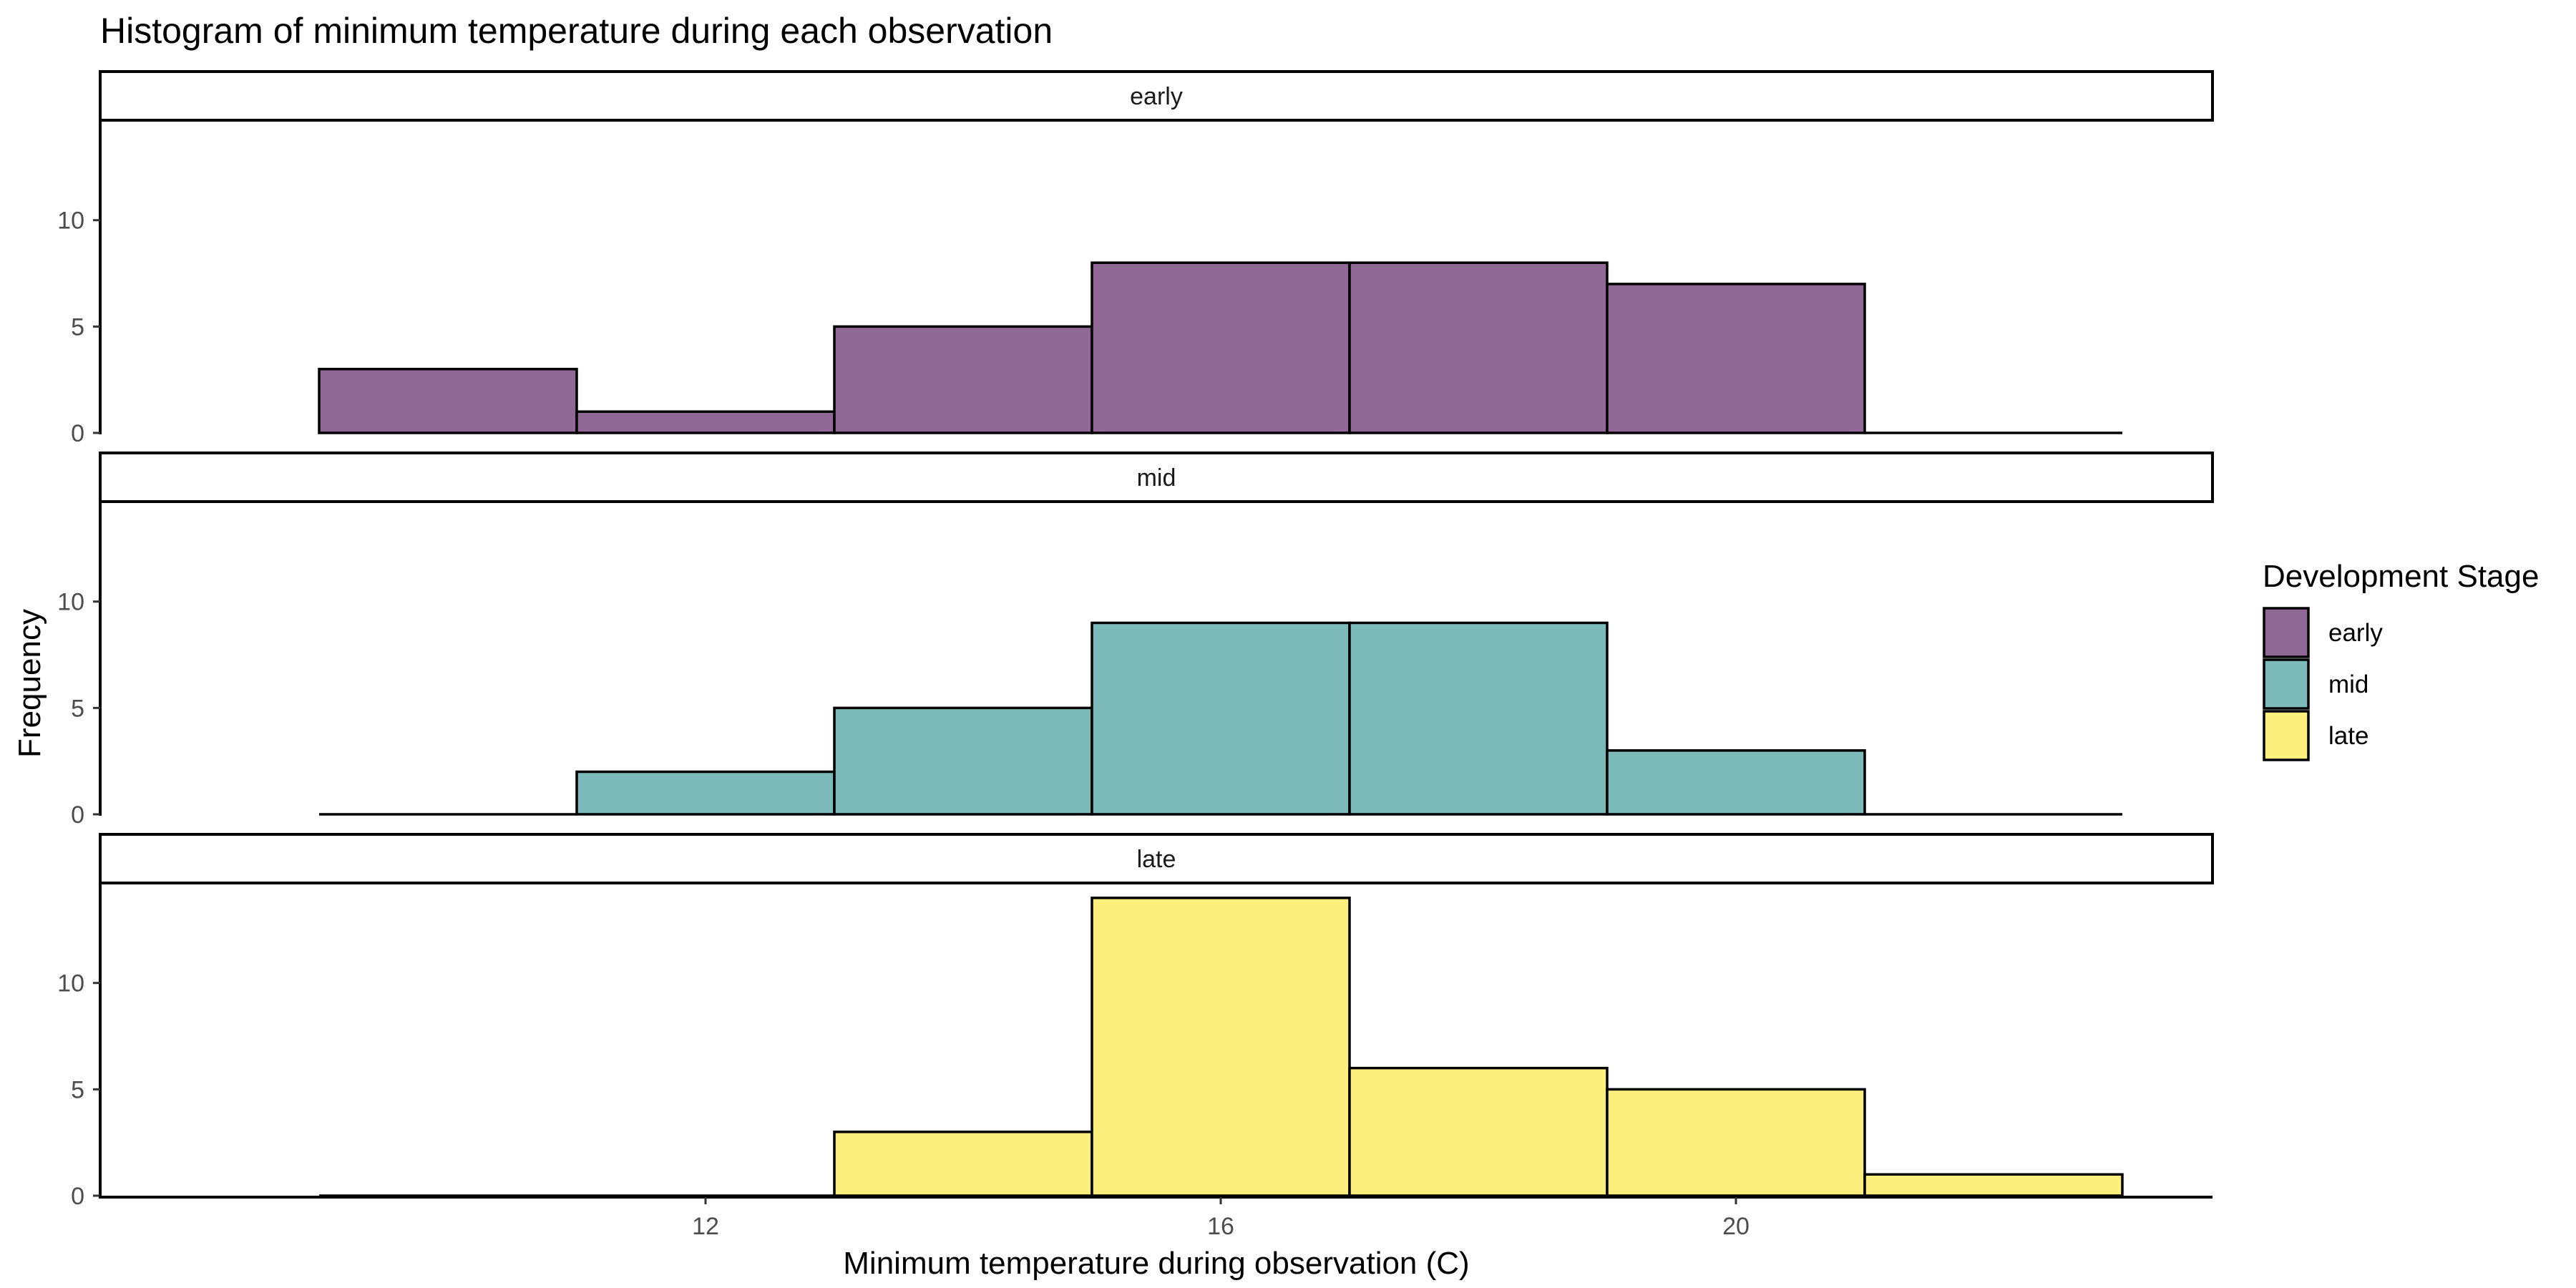 Image resolution: width=2576 pixels, height=1288 pixels. I want to click on x-tick-label: 16, so click(1220, 1226).